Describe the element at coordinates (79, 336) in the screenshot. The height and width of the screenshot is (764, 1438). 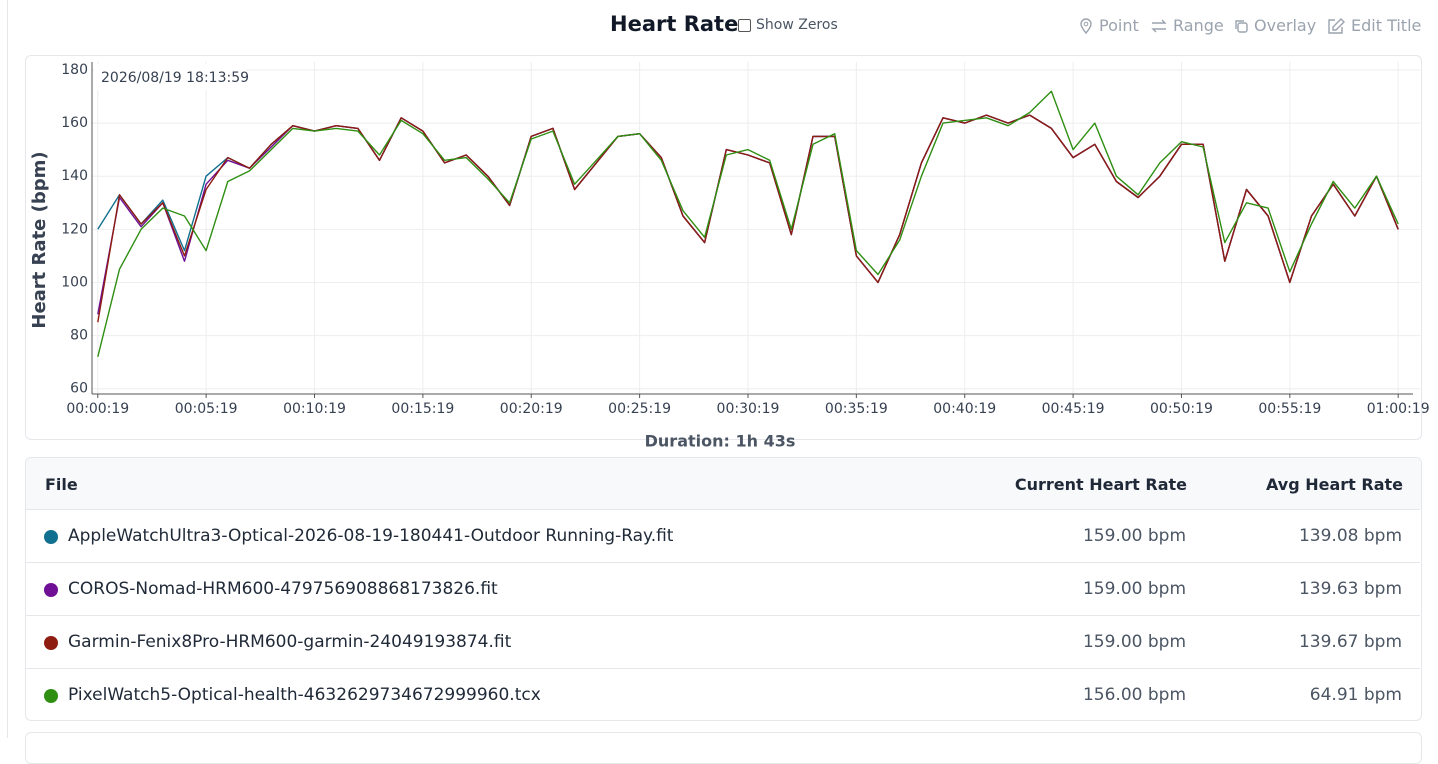
I see `y-tick-label: 80` at that location.